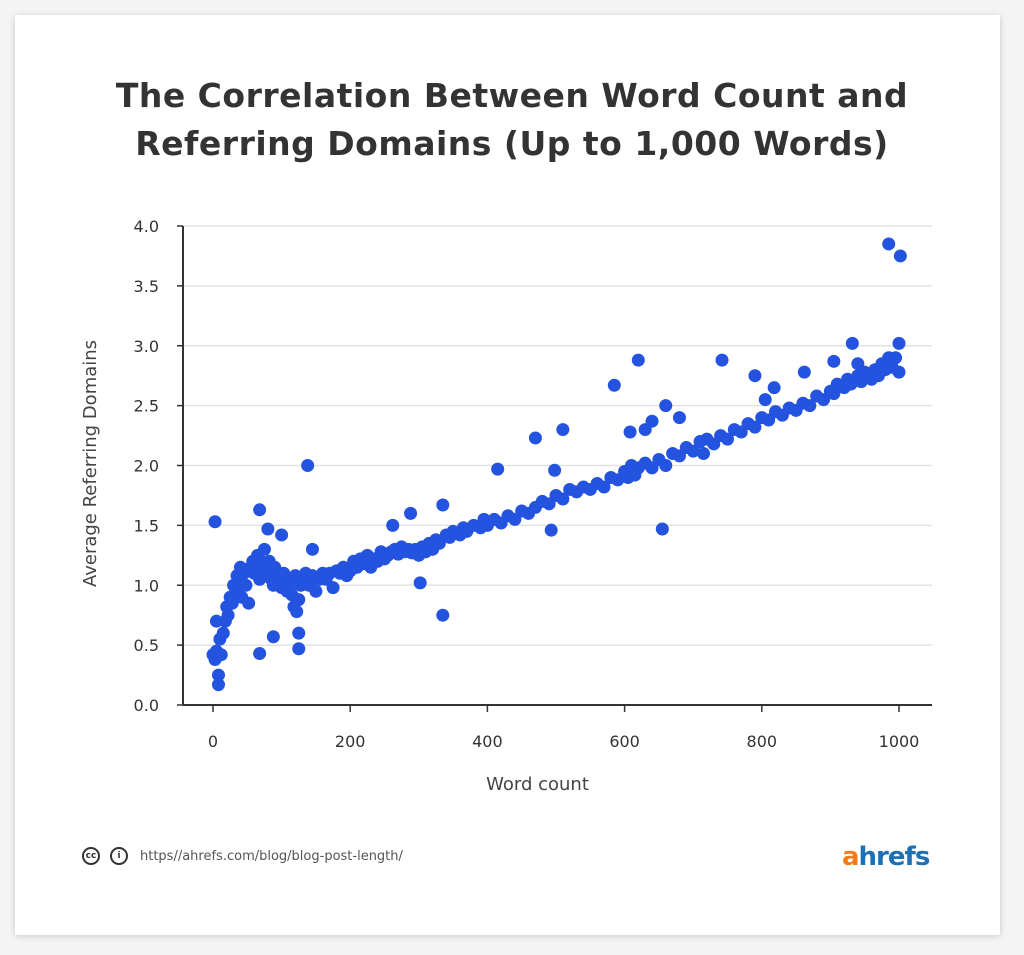 The height and width of the screenshot is (955, 1024). What do you see at coordinates (146, 585) in the screenshot?
I see `y-tick-label: 1.0` at bounding box center [146, 585].